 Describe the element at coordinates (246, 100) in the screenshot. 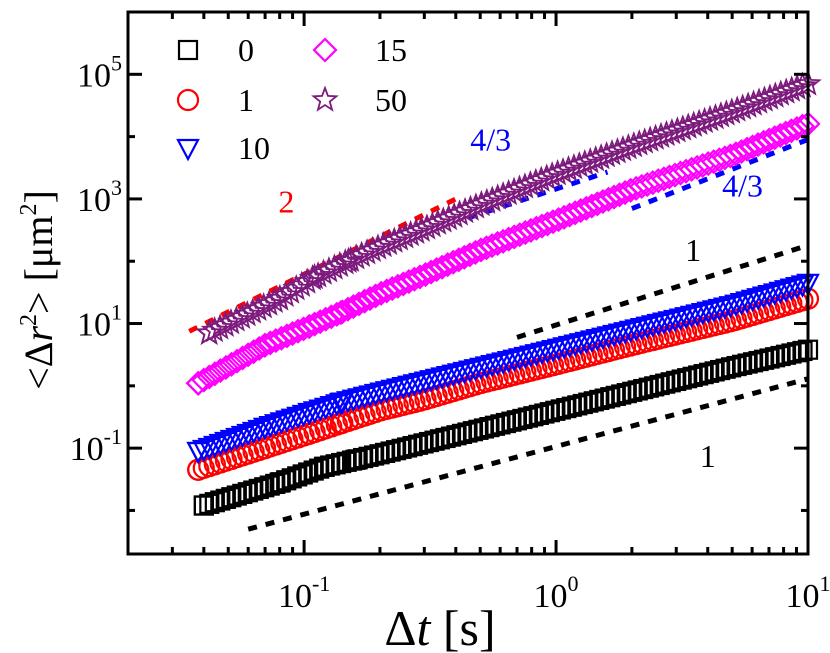

I see `legend-label-1: 1` at that location.